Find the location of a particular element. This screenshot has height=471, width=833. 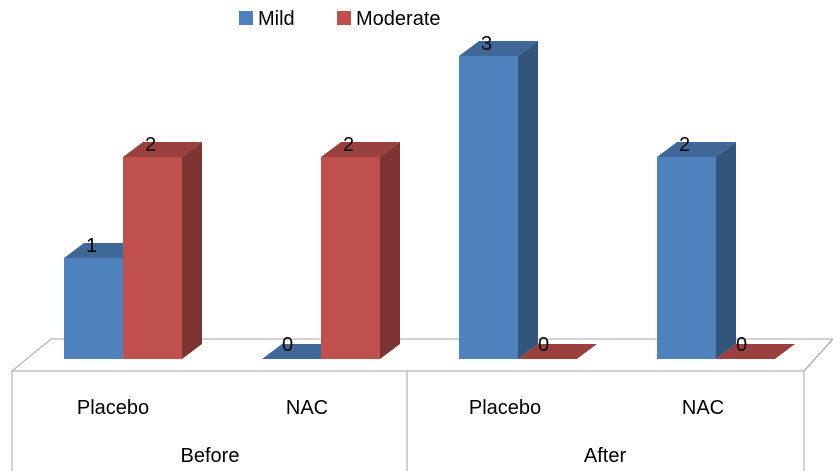

legend-item-mild: Mild is located at coordinates (267, 19).